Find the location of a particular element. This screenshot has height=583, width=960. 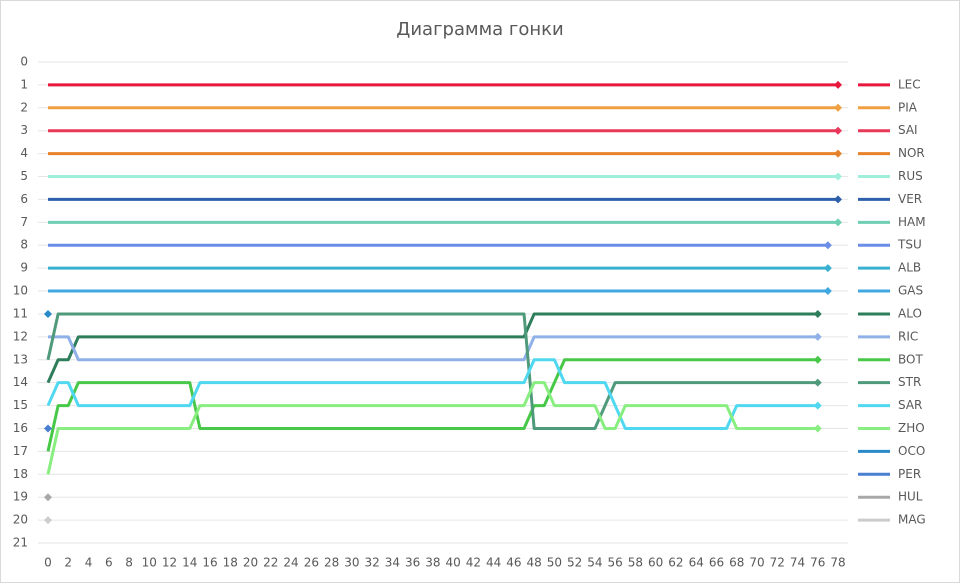

y-tick-label: 0 is located at coordinates (24, 62).